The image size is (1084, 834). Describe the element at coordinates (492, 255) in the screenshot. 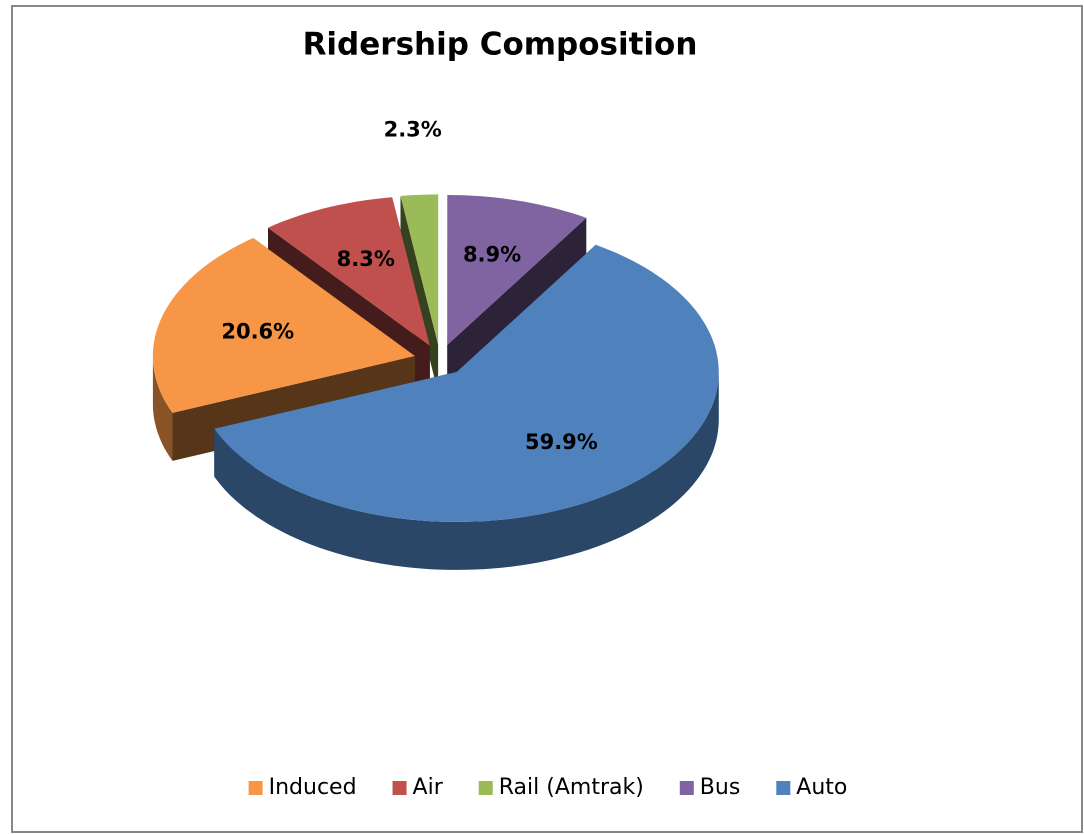

I see `data-label: 8.9%` at that location.